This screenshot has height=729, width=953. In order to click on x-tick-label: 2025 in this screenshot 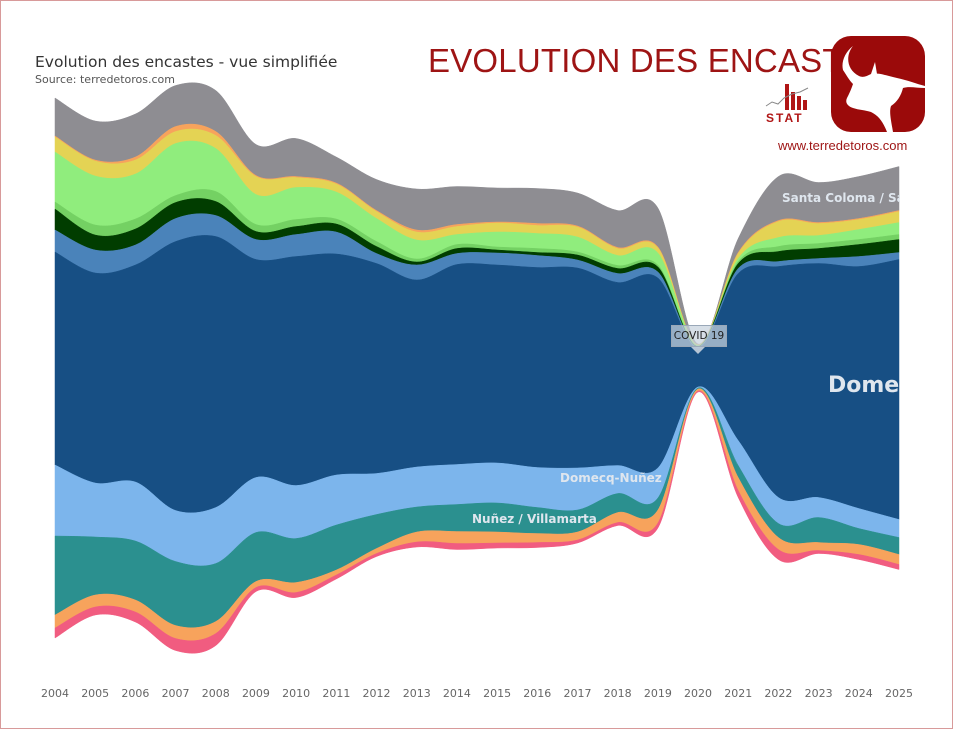, I will do `click(899, 693)`.